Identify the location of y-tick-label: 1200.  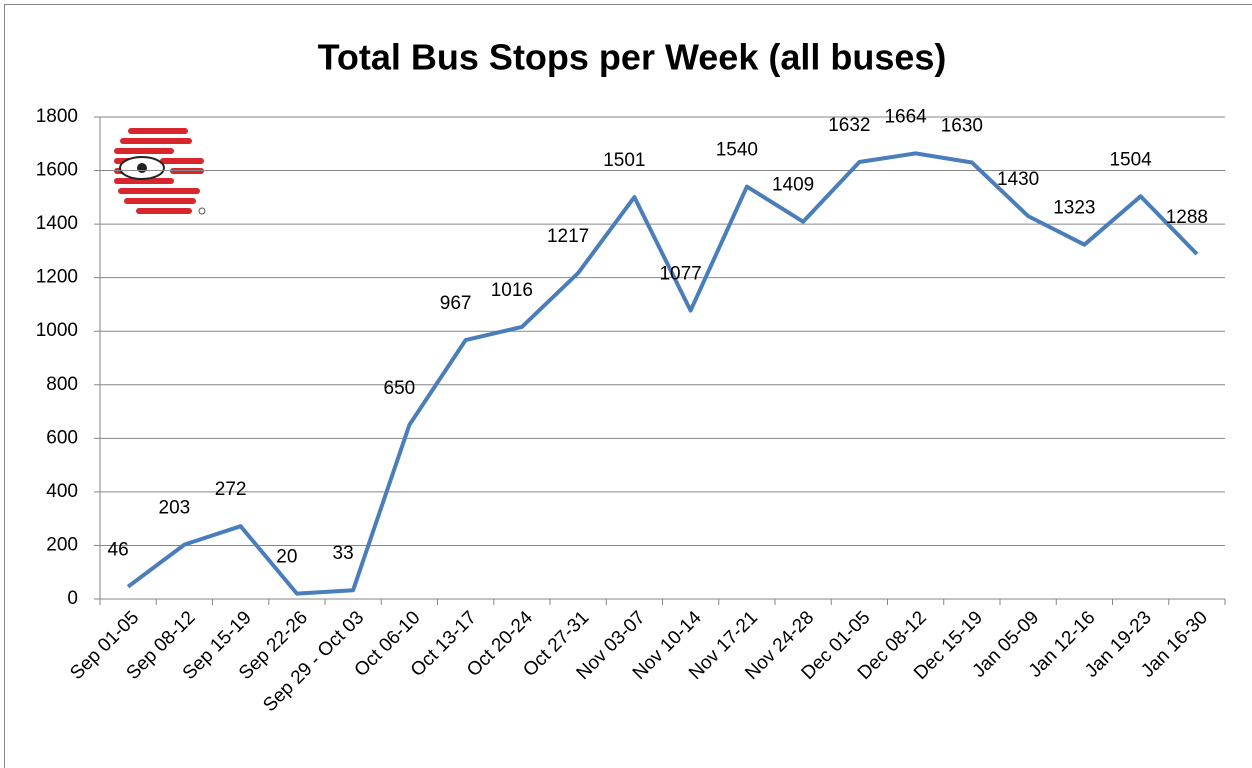
(57, 277).